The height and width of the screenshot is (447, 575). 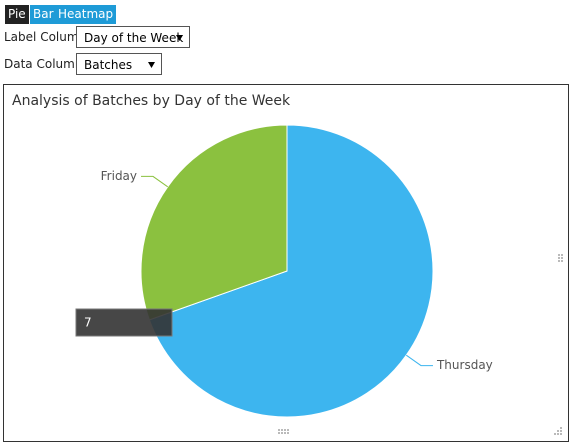 I want to click on tooltip: 7, so click(x=124, y=322).